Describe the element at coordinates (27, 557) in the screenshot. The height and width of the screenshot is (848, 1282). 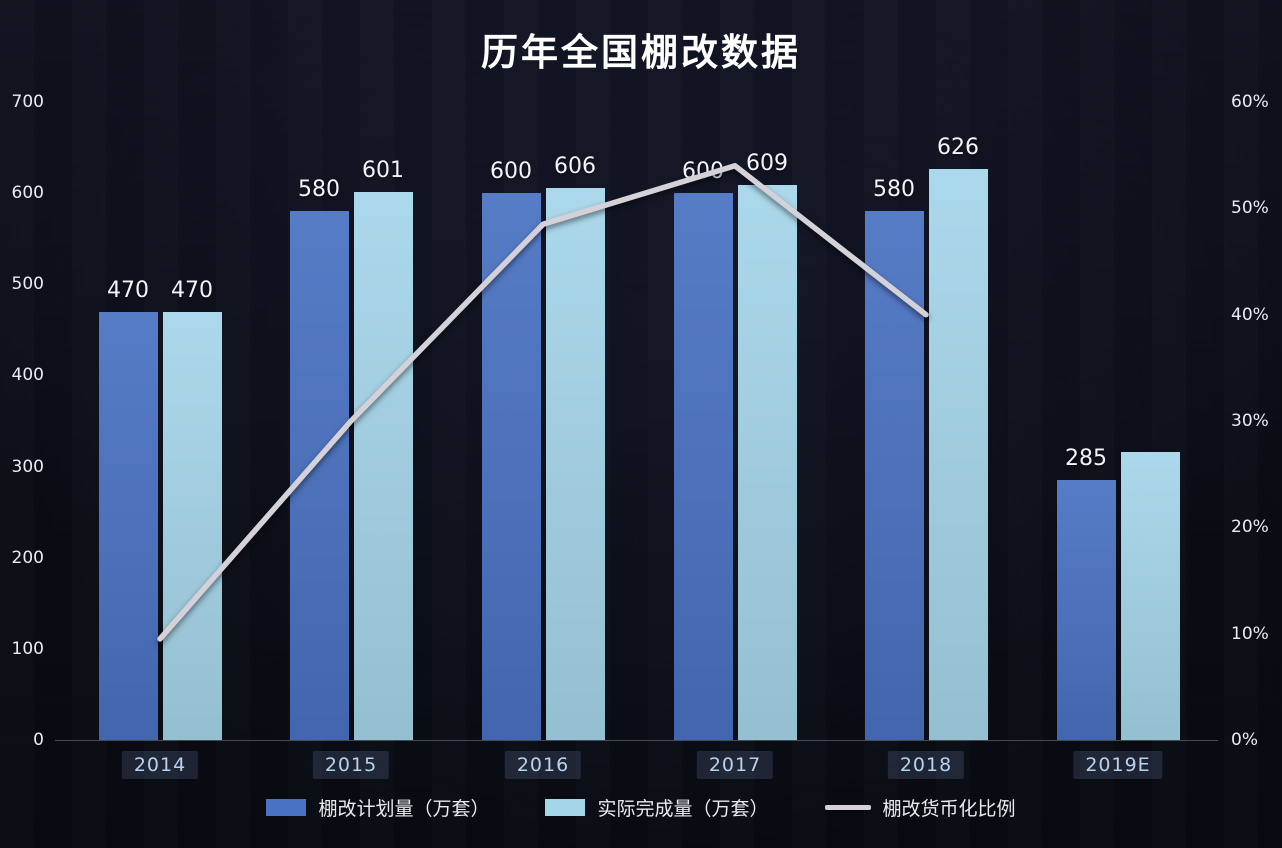
I see `left-axis-tick: 200` at that location.